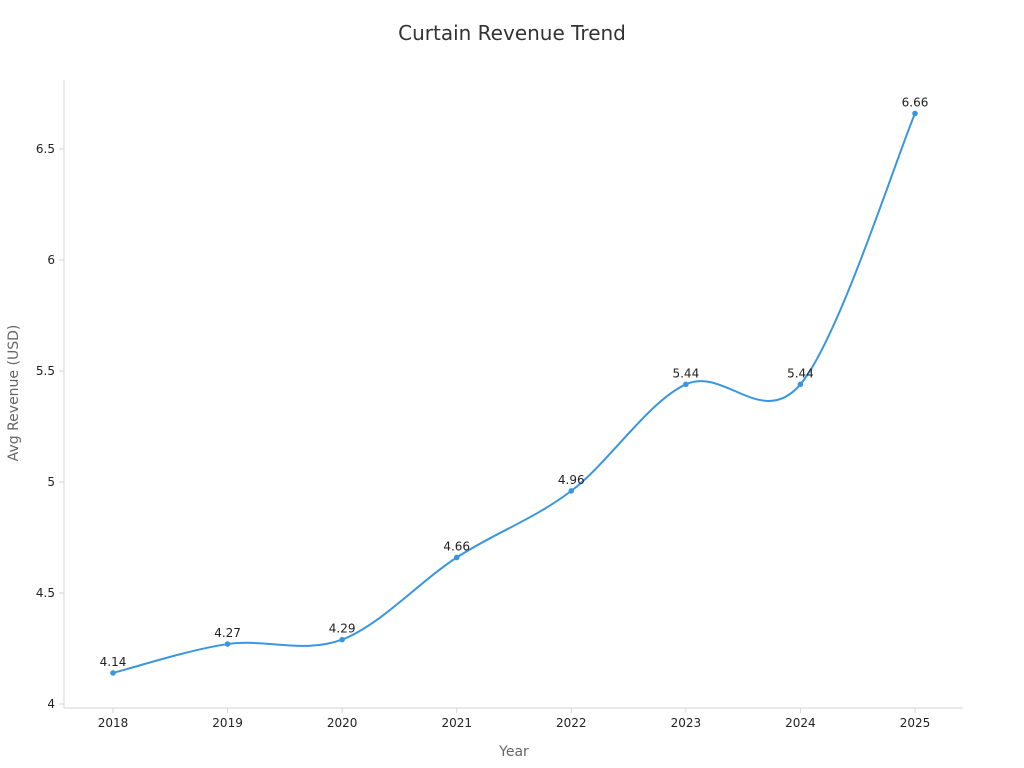  I want to click on y-axis-ticks: 4 4.5 5 5.5 6 6.5, so click(50, 426).